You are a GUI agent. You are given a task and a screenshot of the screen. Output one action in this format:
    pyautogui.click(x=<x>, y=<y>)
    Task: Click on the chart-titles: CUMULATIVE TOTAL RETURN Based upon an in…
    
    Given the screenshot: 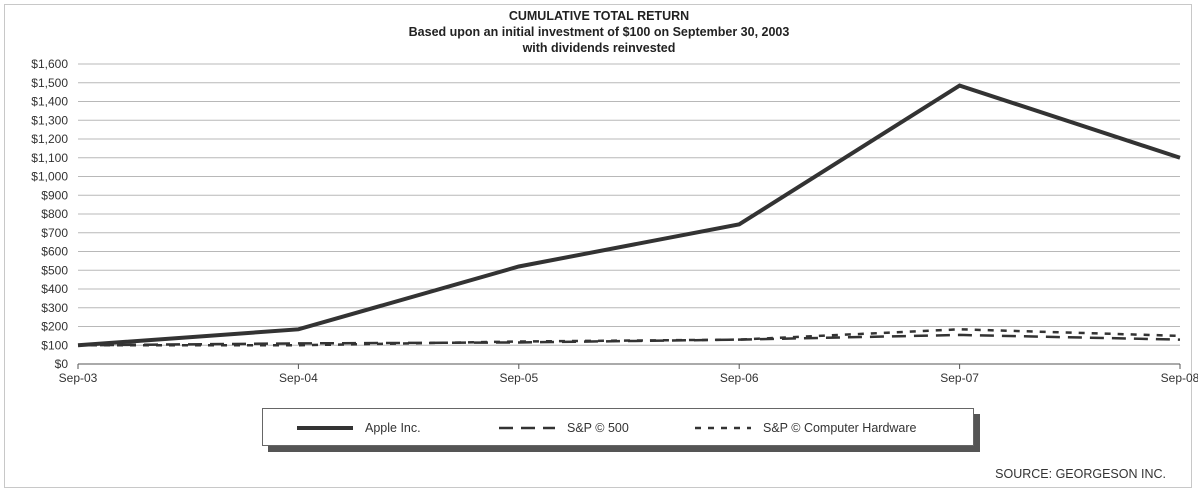 What is the action you would take?
    pyautogui.click(x=599, y=32)
    